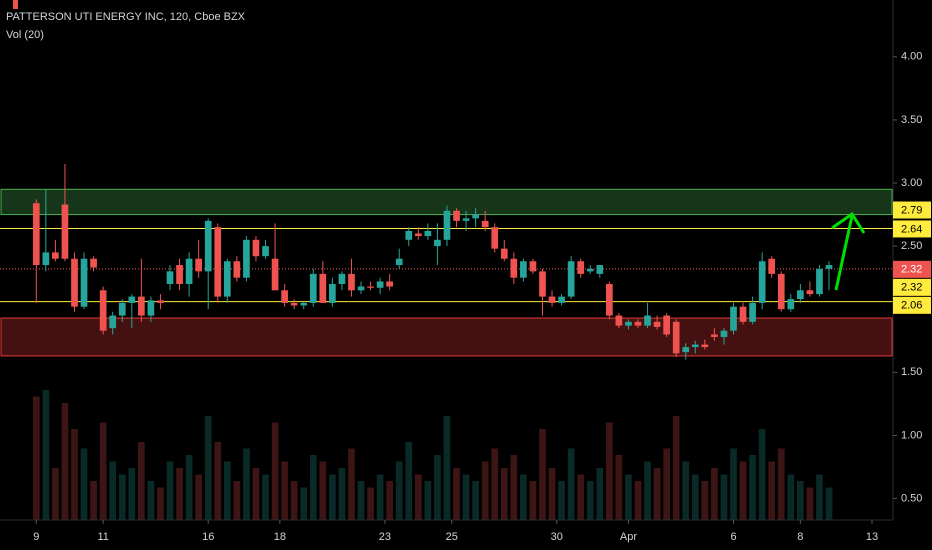 This screenshot has width=932, height=550. I want to click on y-tick-label: 3.00, so click(911, 183).